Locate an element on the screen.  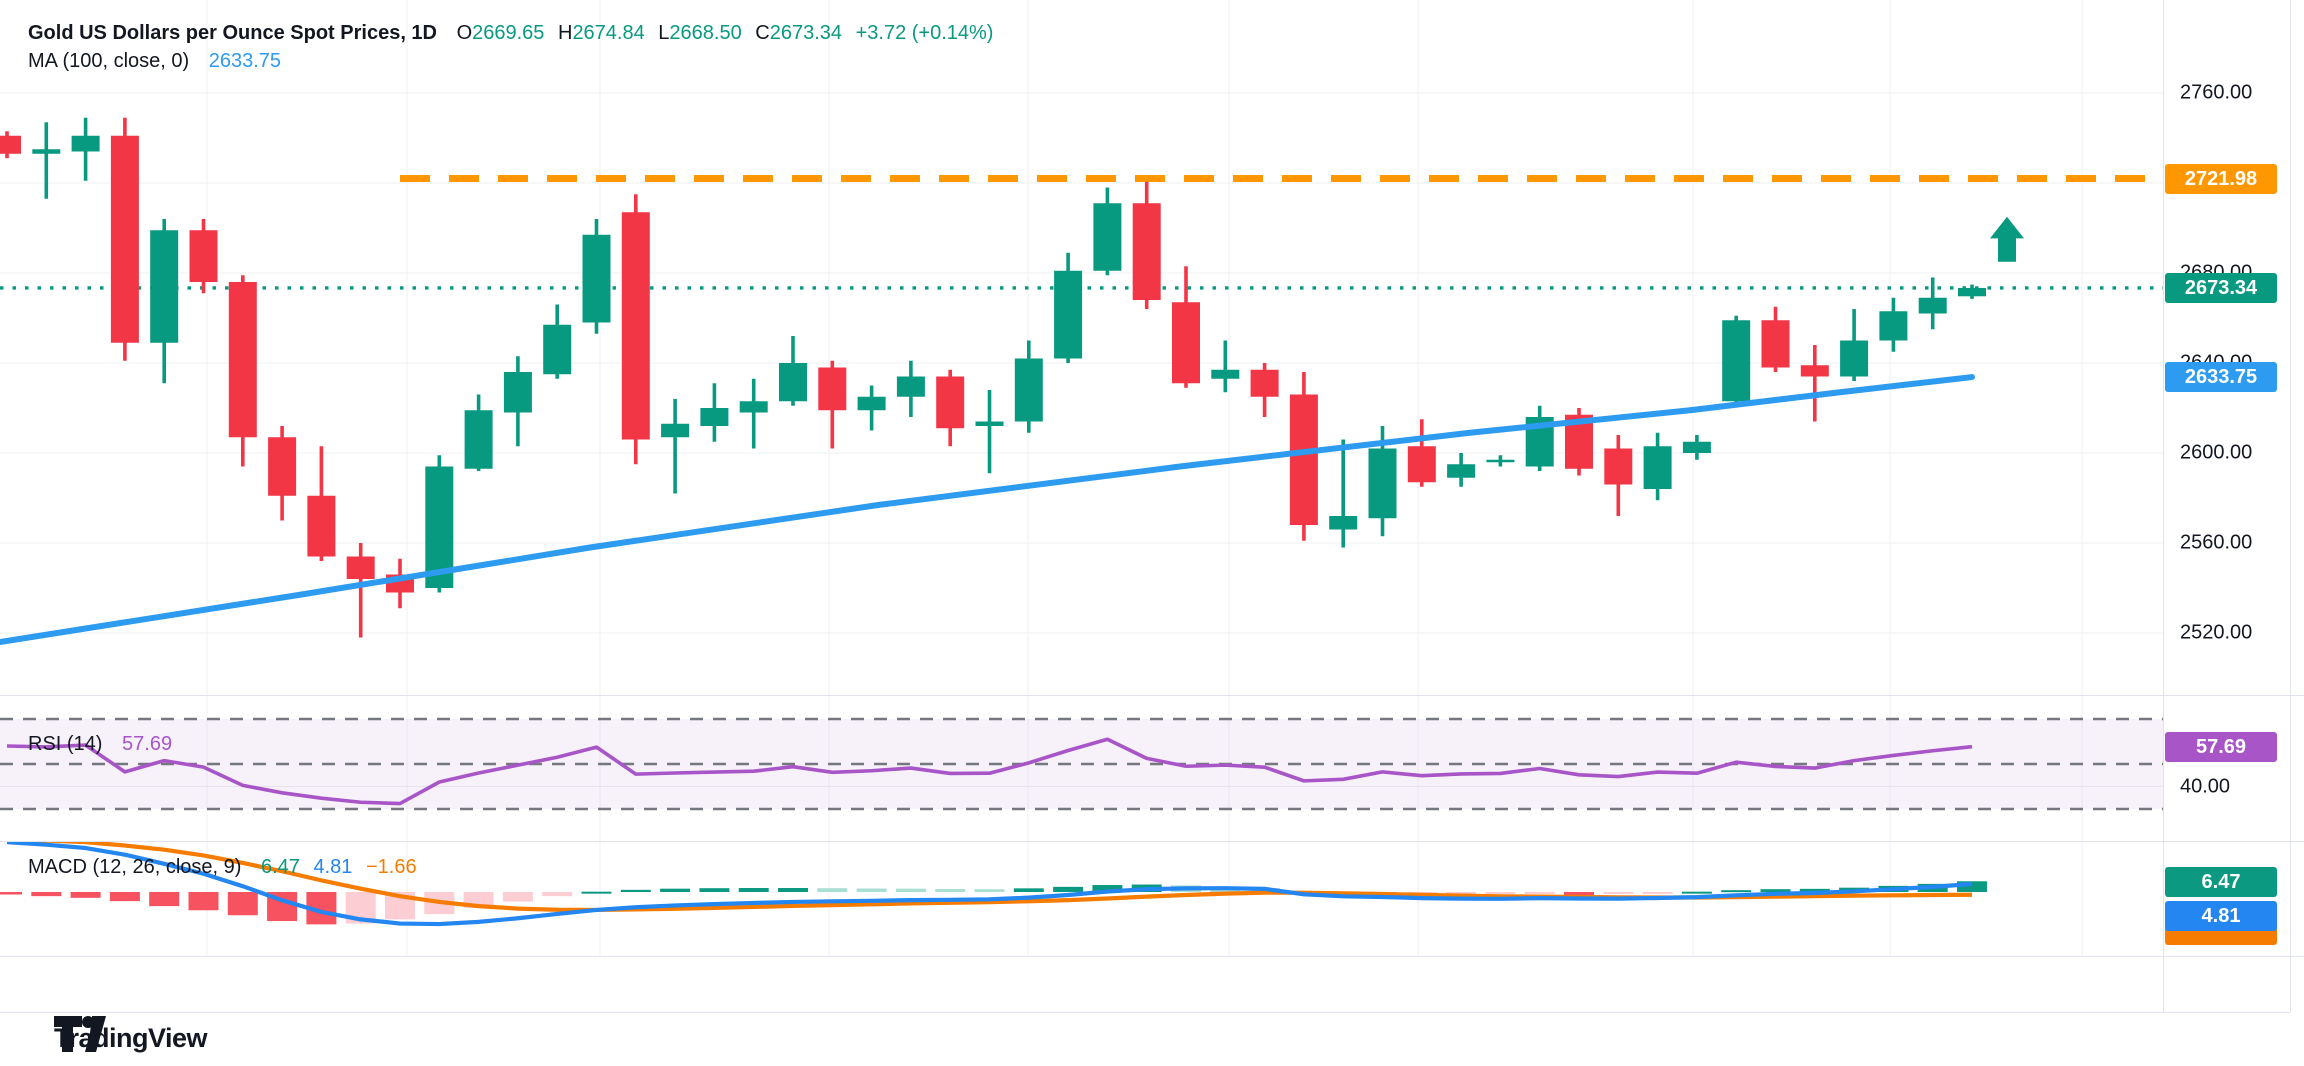
close-value: 2673.34 is located at coordinates (806, 33).